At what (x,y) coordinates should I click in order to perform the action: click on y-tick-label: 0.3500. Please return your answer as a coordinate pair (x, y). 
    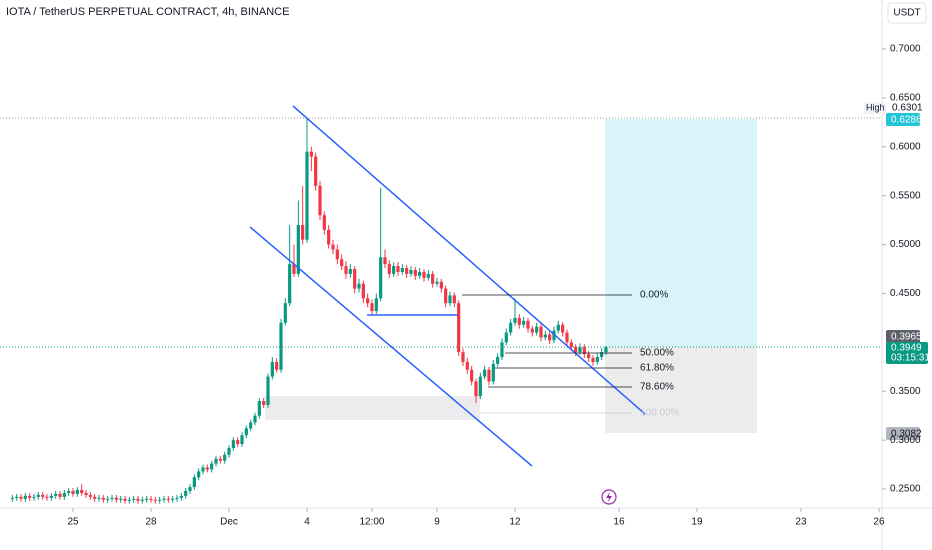
    Looking at the image, I should click on (905, 391).